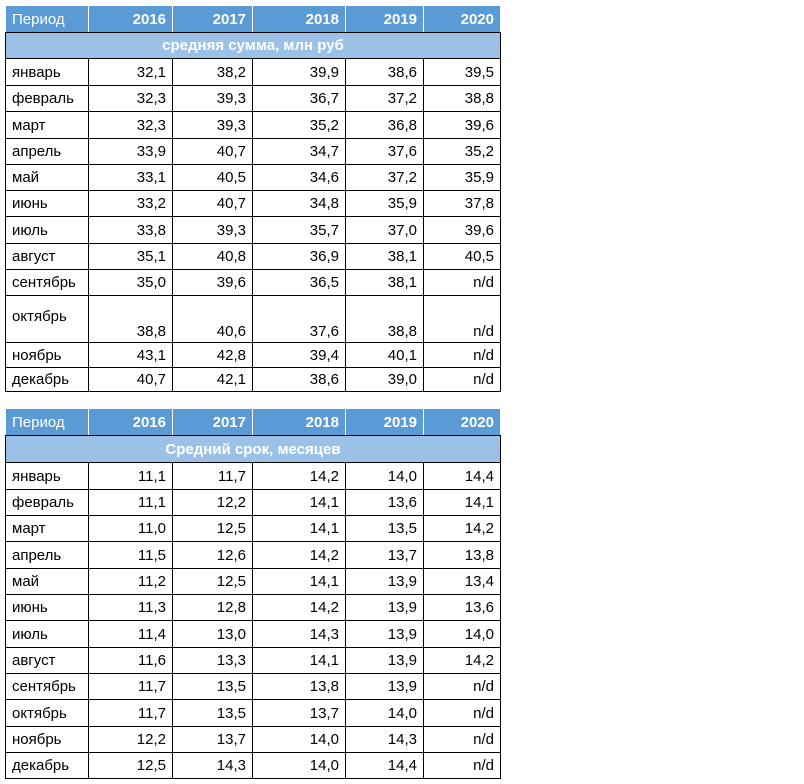 The image size is (804, 784). What do you see at coordinates (47, 151) in the screenshot?
I see `period-cell: апрель` at bounding box center [47, 151].